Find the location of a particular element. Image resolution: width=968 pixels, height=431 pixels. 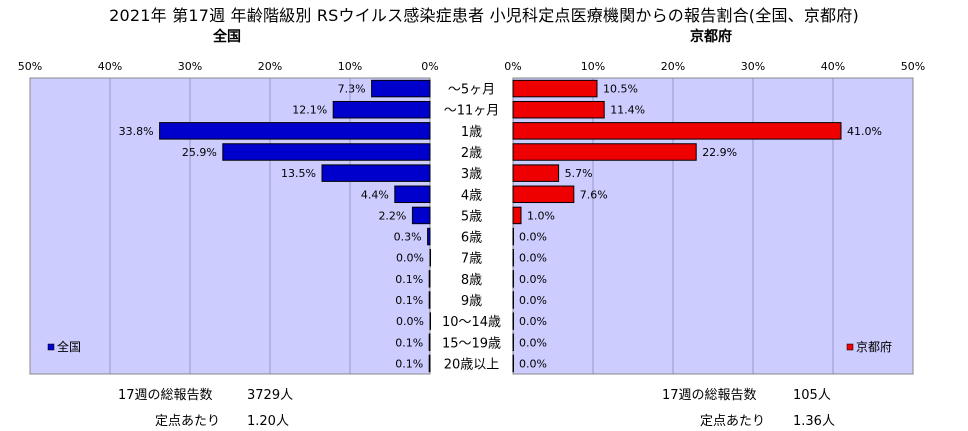

kyoto-data-label: 11.4% is located at coordinates (627, 110).